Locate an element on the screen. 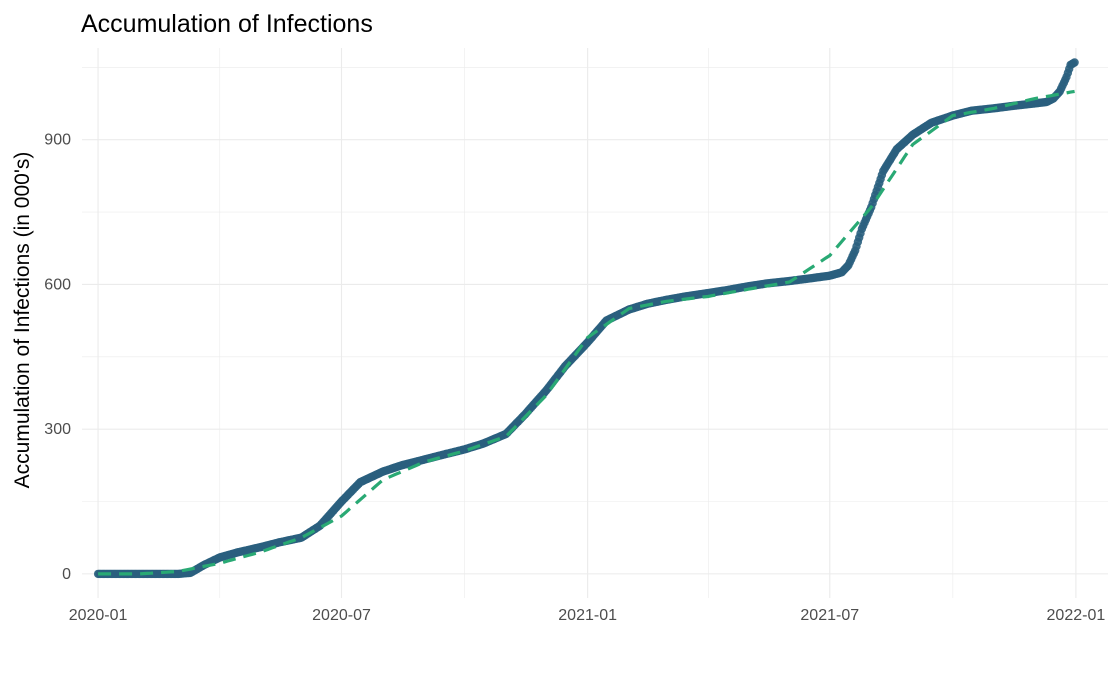 This screenshot has height=692, width=1120. y-tick-label: 0 is located at coordinates (66, 574).